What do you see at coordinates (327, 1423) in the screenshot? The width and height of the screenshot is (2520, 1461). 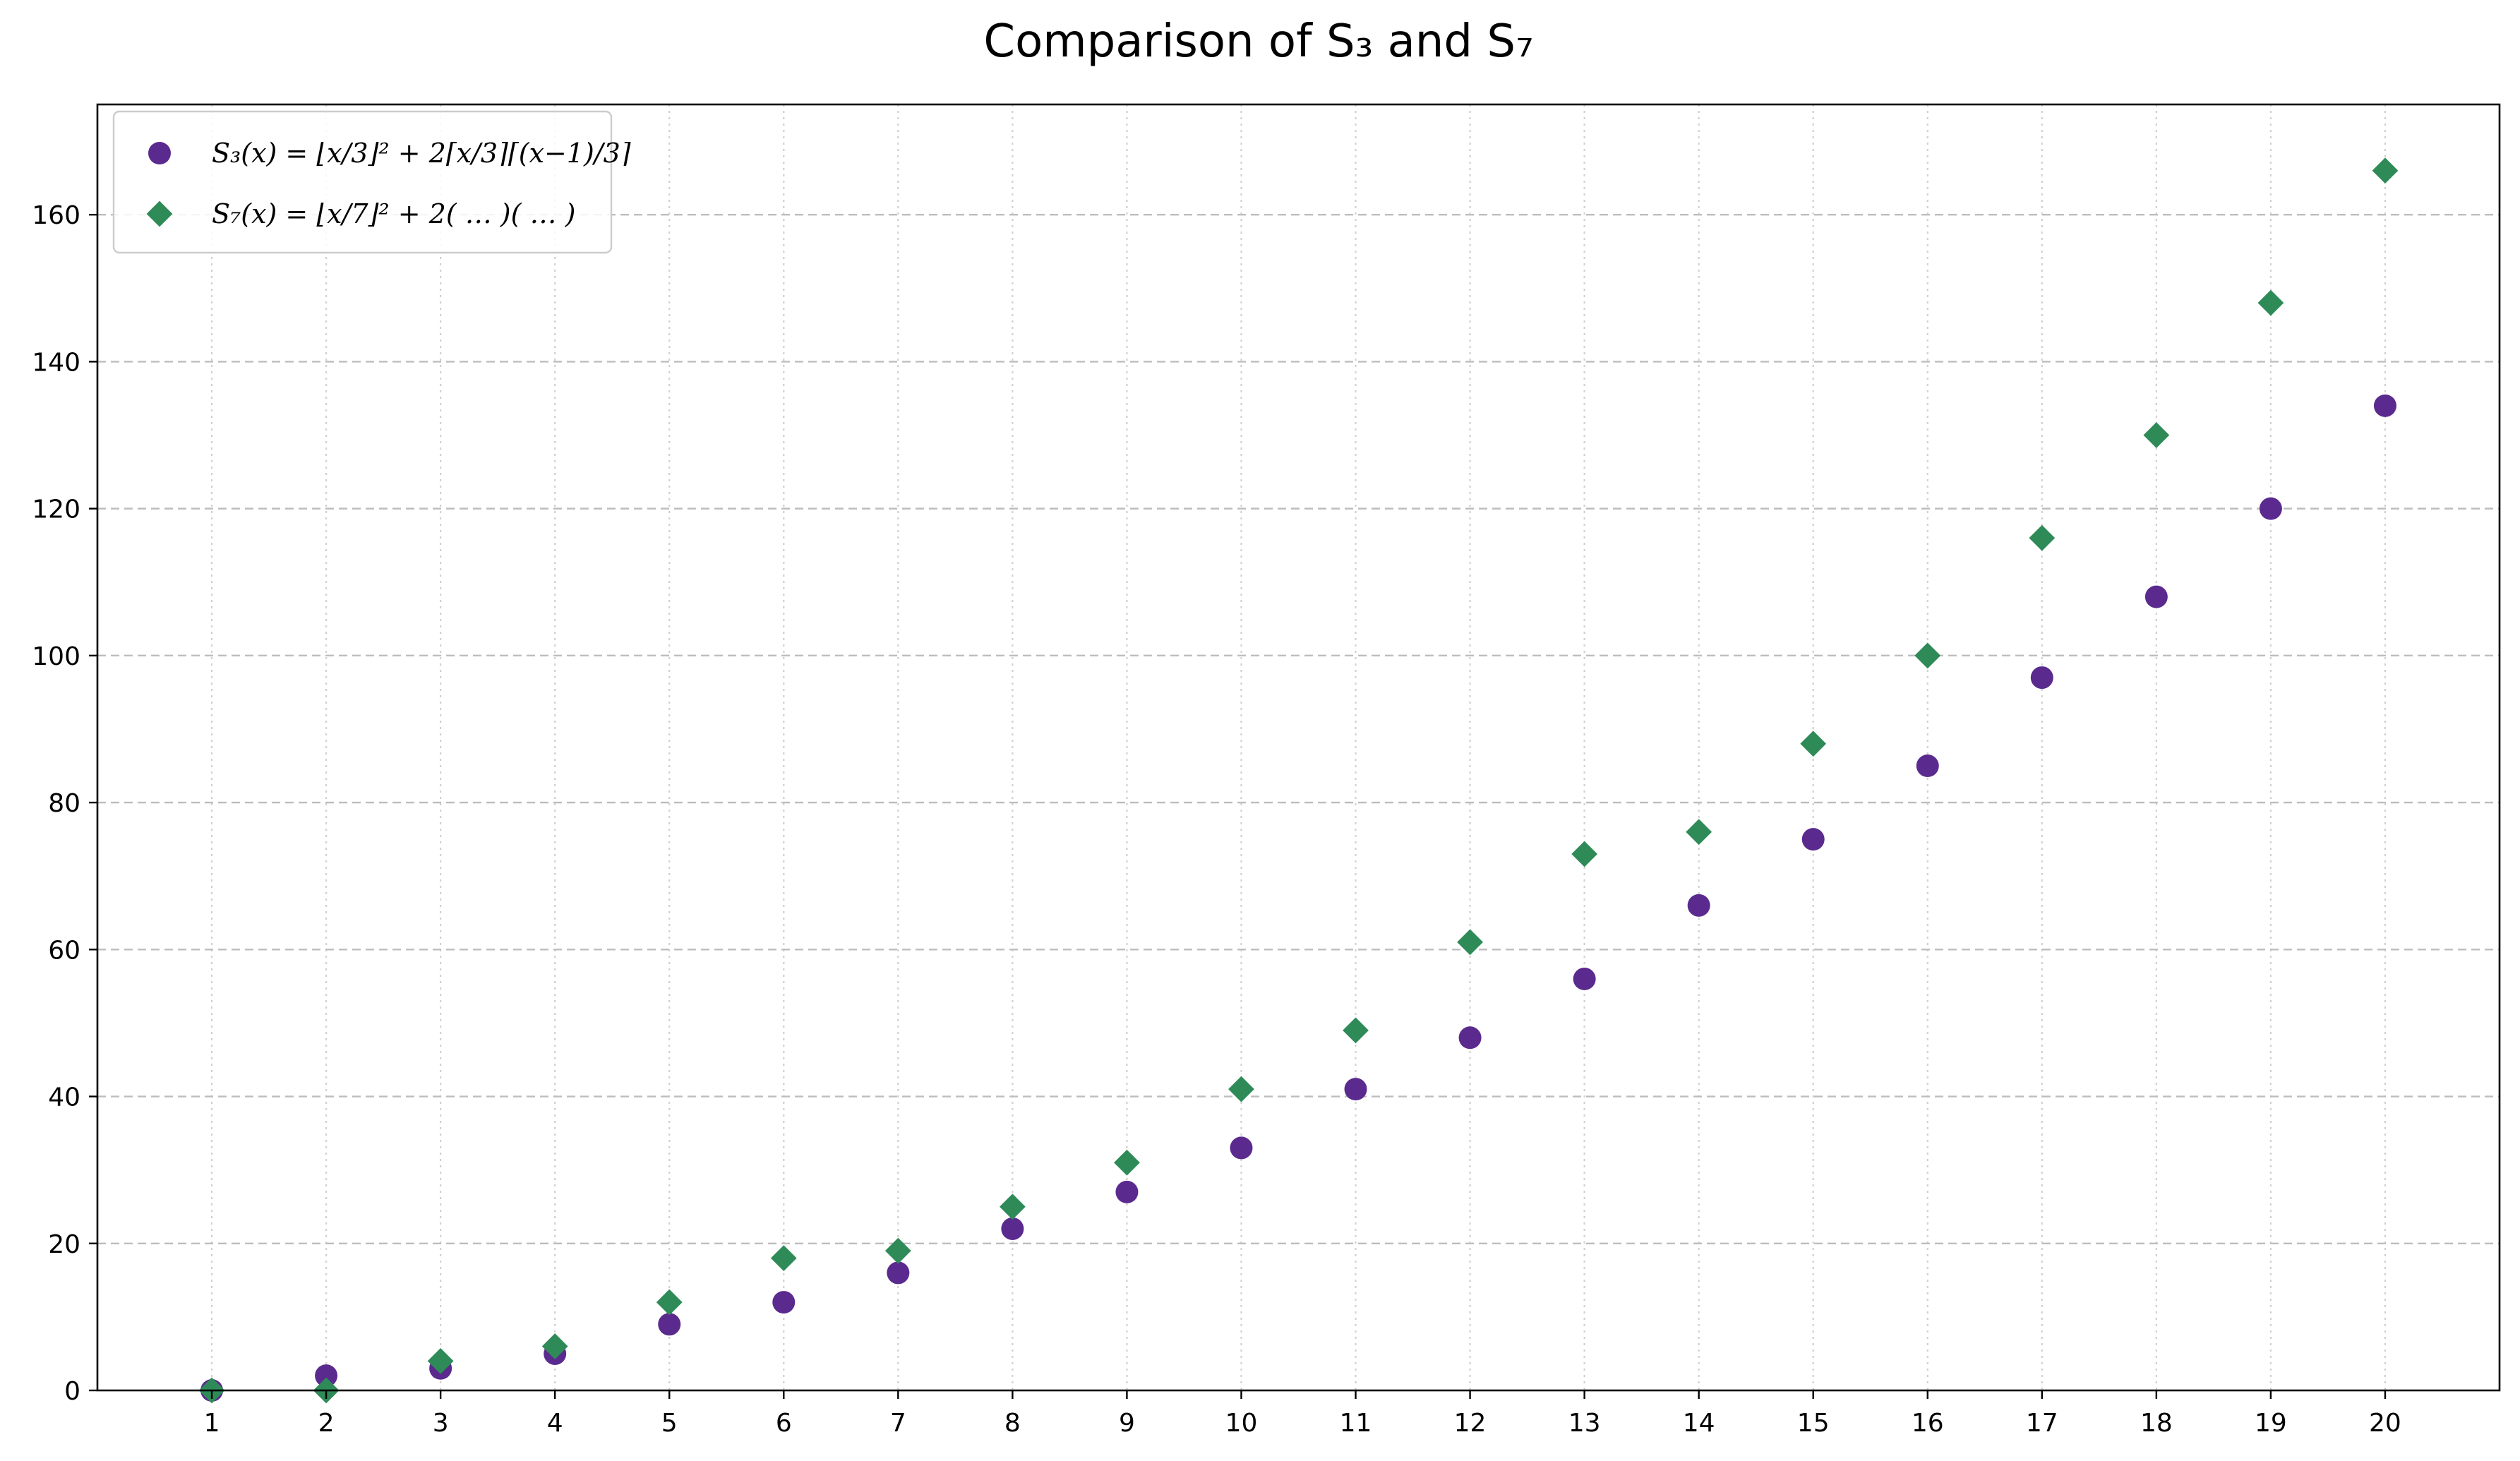 I see `x-tick-label: 2` at bounding box center [327, 1423].